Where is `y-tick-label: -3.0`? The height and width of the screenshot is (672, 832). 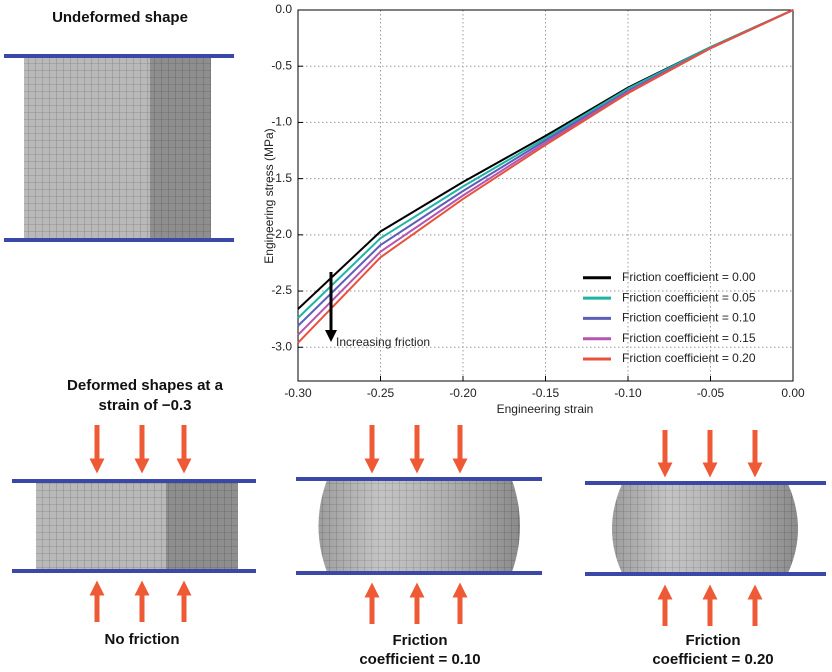 y-tick-label: -3.0 is located at coordinates (281, 346).